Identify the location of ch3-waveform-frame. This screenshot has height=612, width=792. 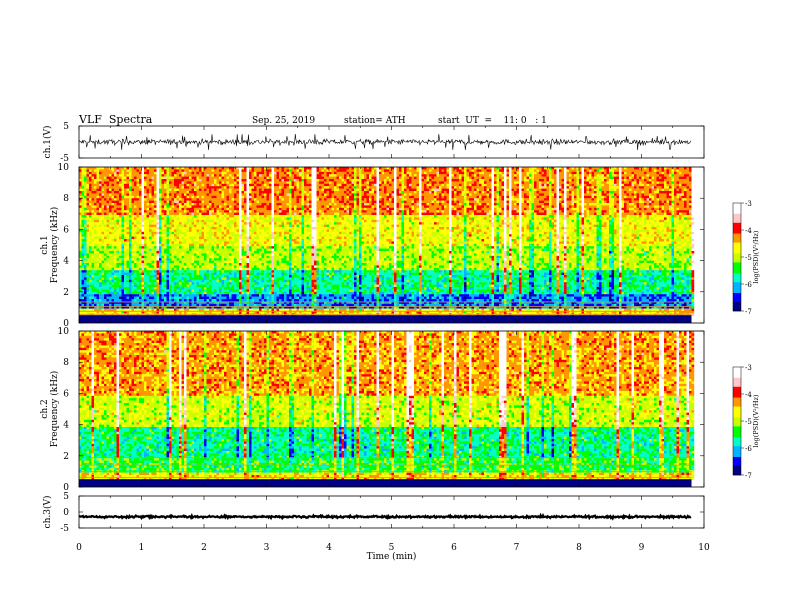
(391, 512).